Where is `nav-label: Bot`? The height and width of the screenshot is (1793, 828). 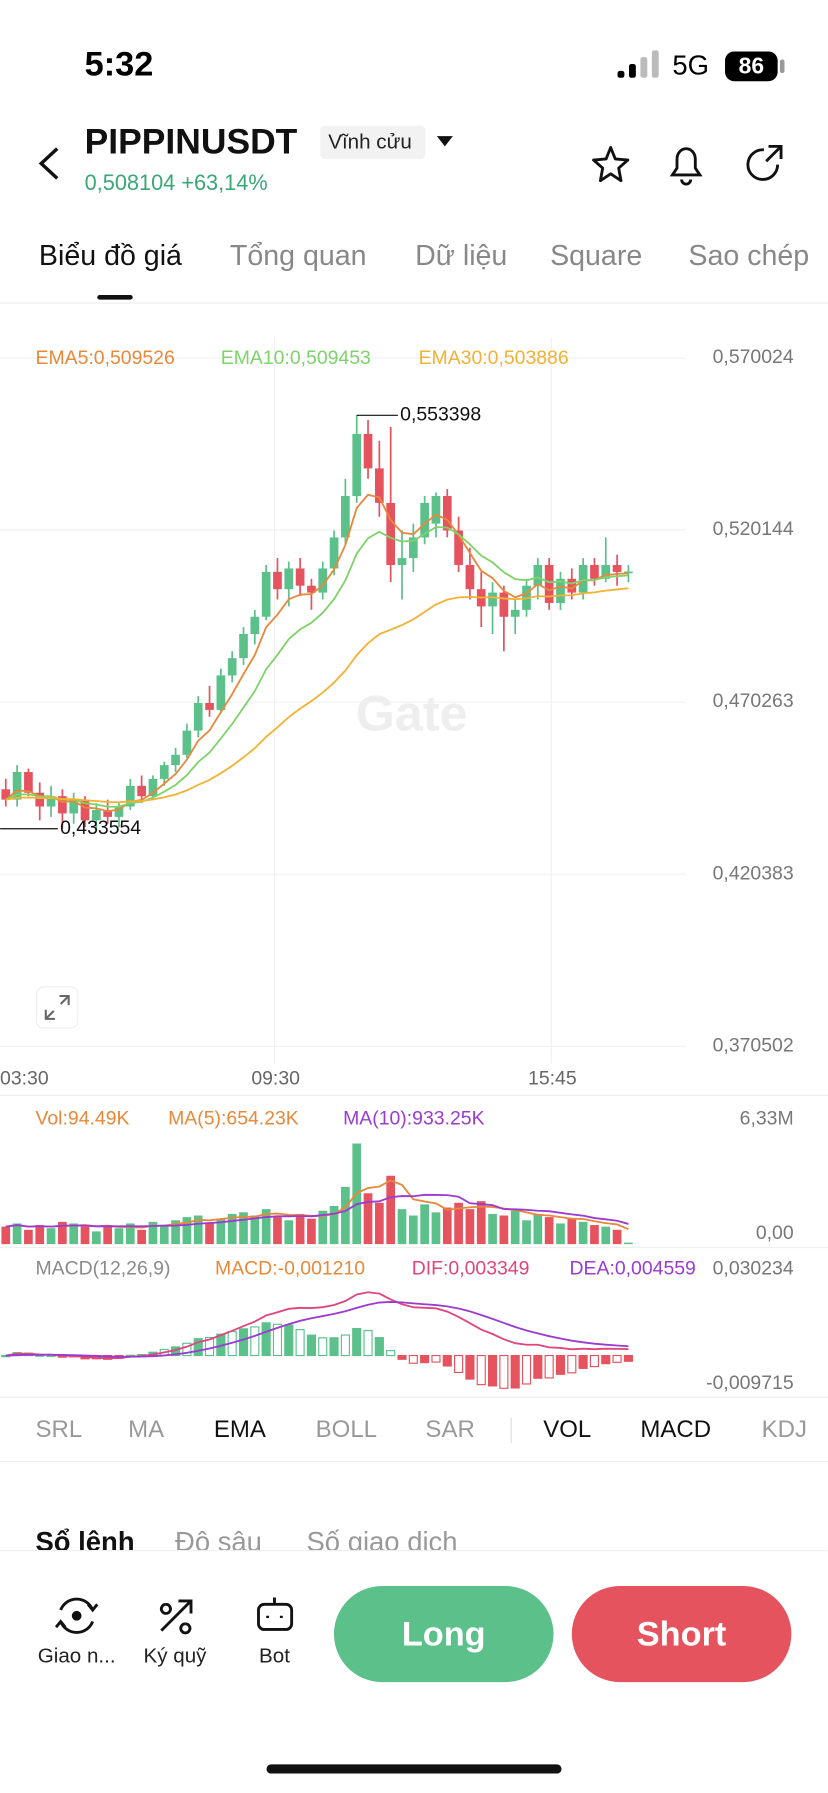
nav-label: Bot is located at coordinates (274, 1655).